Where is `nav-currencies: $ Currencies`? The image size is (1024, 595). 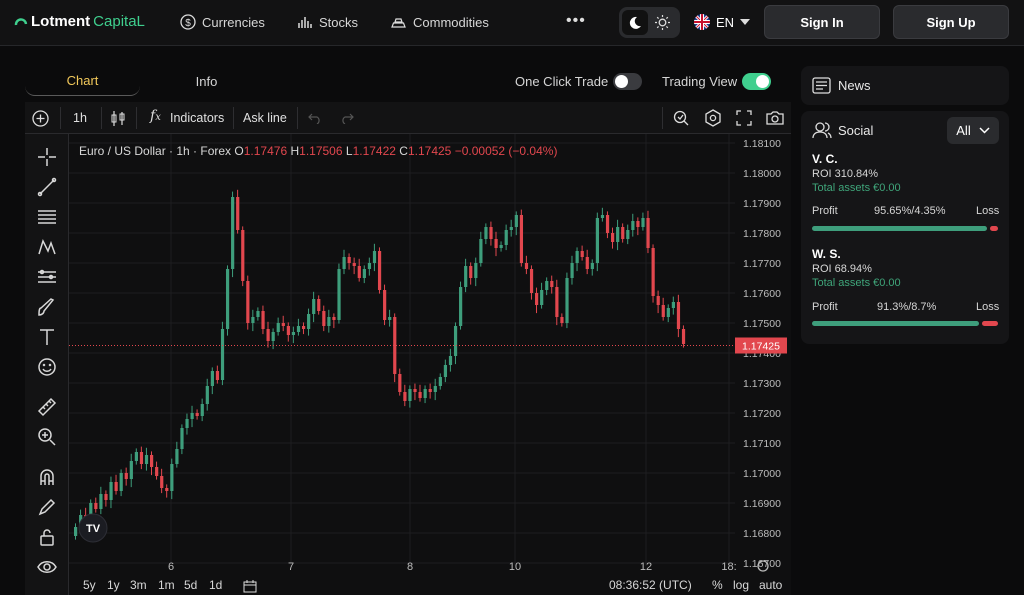
nav-currencies: $ Currencies is located at coordinates (222, 22).